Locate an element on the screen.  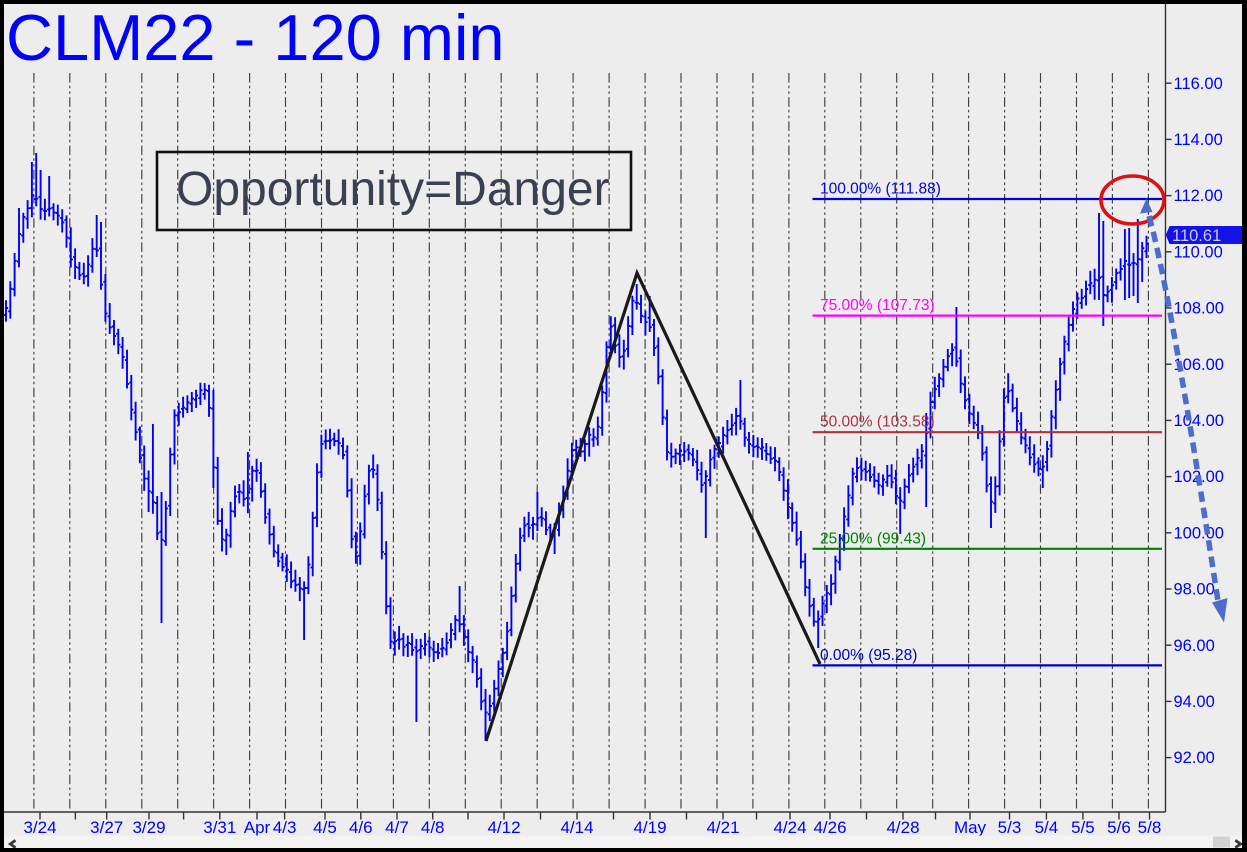
svg-text: 114.00 is located at coordinates (1198, 140).